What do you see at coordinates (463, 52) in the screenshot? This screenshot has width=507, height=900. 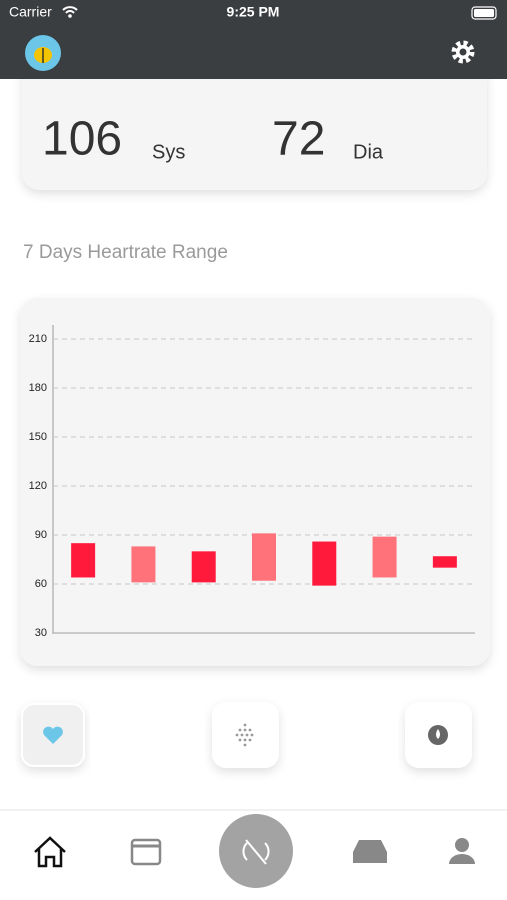 I see `settings-icon` at bounding box center [463, 52].